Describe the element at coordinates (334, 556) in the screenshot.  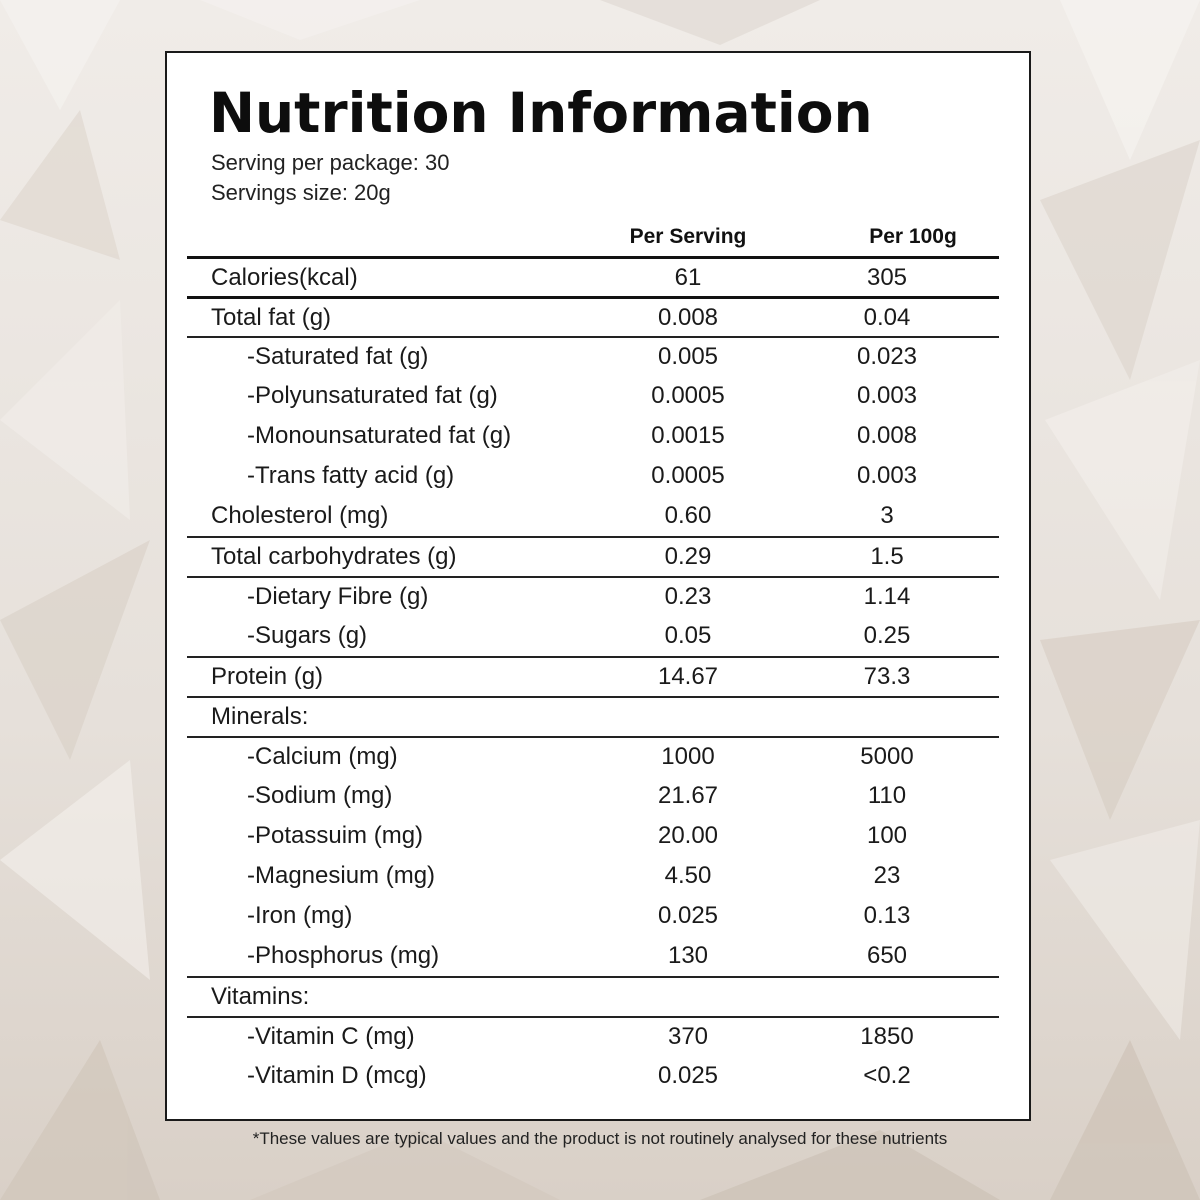
I see `nutrient-name: Total carbohydrates (g)` at that location.